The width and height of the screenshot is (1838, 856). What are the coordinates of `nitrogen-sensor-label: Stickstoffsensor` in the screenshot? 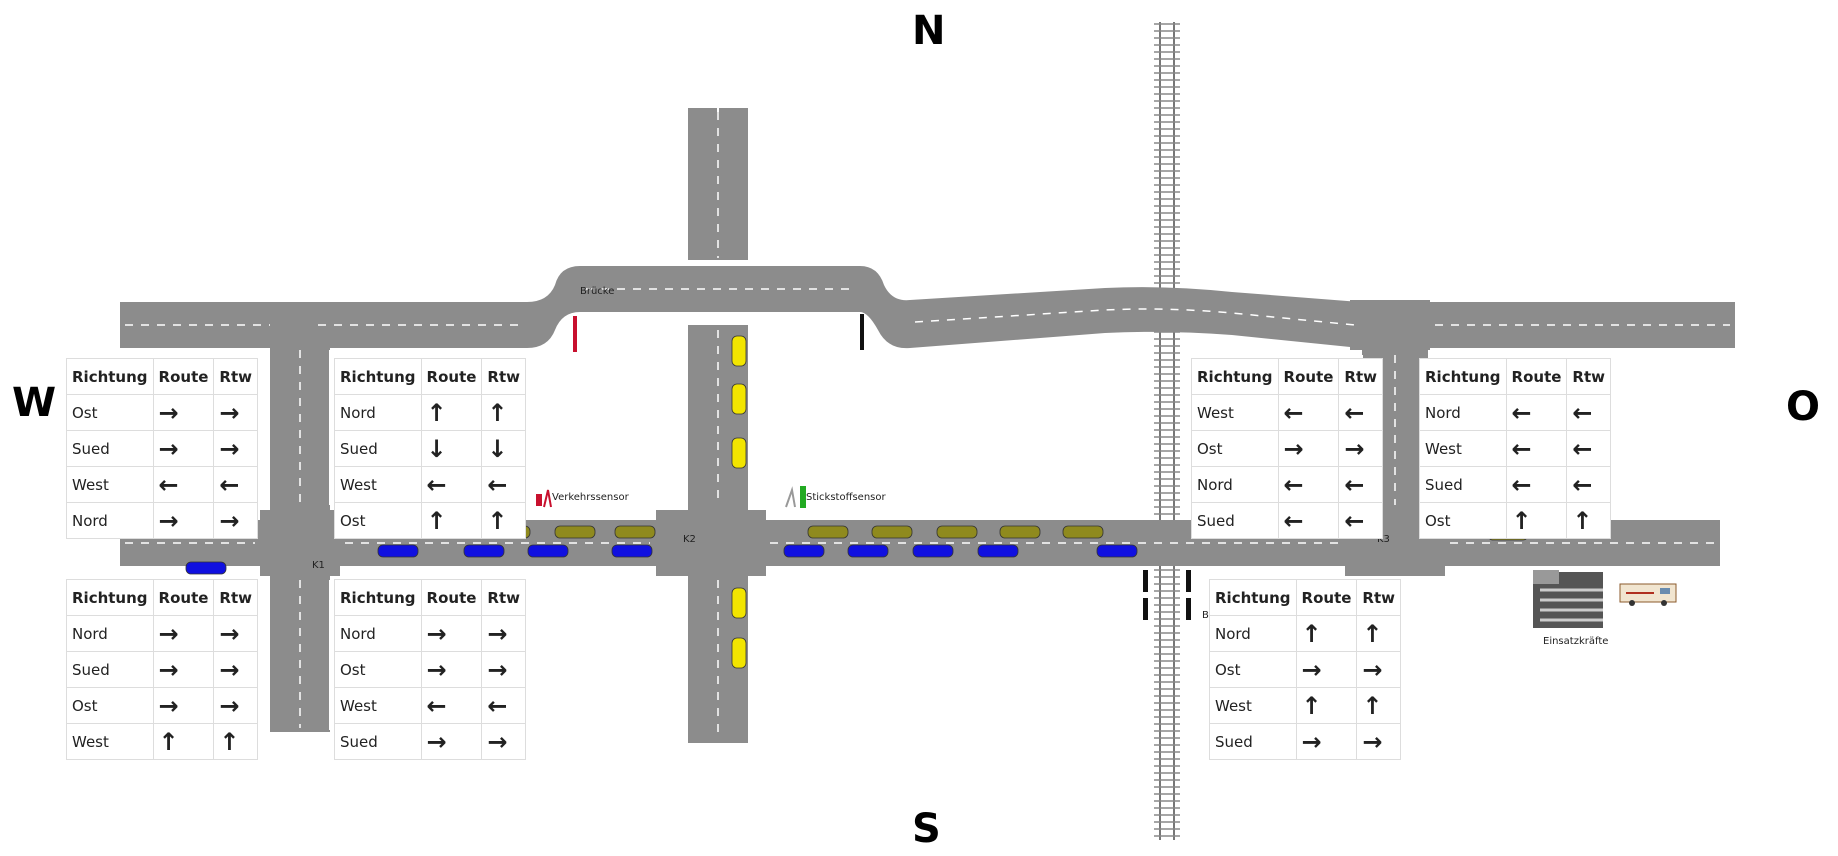 It's located at (846, 497).